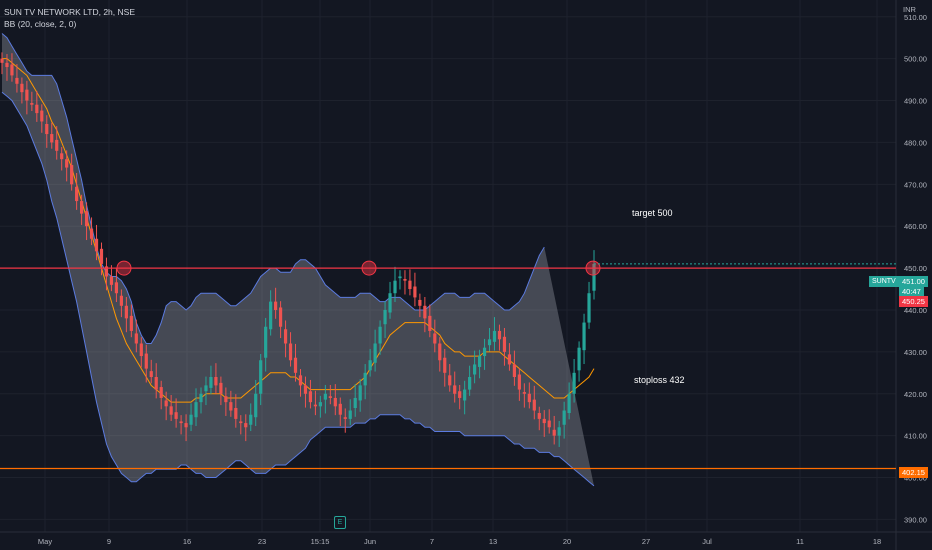 Image resolution: width=932 pixels, height=550 pixels. I want to click on earnings-icon: E, so click(340, 522).